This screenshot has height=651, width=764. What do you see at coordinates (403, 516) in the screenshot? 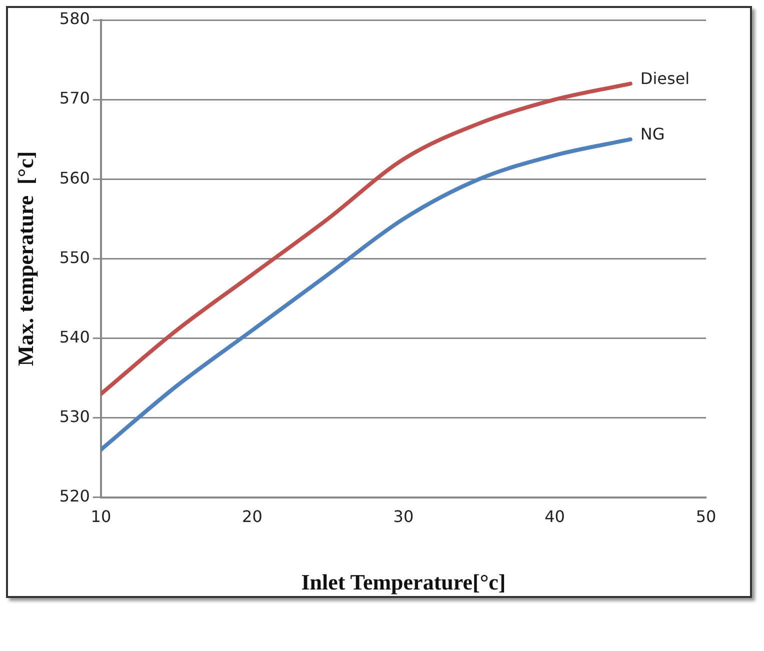
I see `x-tick-label: 30` at bounding box center [403, 516].